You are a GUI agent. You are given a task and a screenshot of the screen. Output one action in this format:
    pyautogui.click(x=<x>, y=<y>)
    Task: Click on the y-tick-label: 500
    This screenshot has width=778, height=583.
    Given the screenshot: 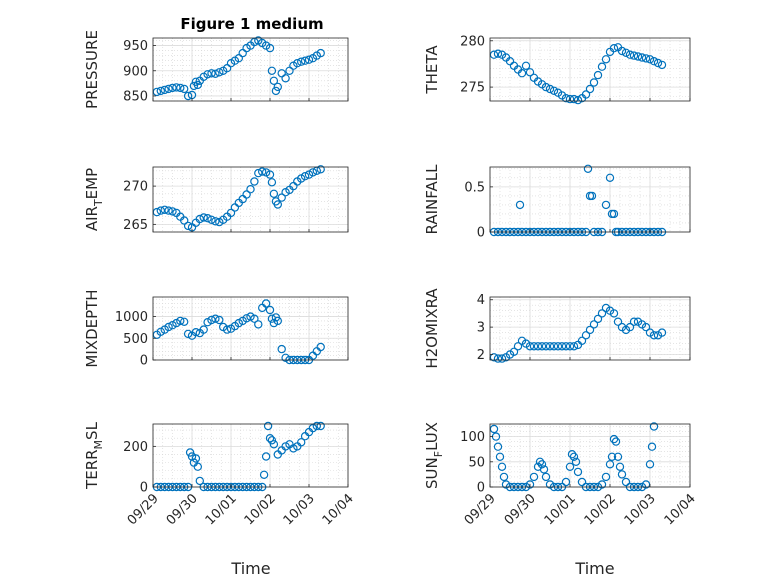 What is the action you would take?
    pyautogui.click(x=135, y=339)
    